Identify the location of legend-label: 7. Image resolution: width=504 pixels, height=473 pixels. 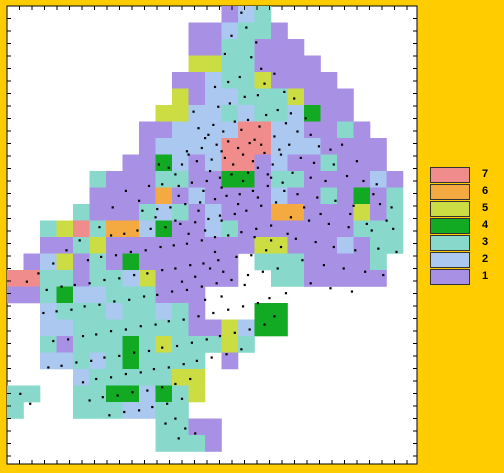
(485, 174).